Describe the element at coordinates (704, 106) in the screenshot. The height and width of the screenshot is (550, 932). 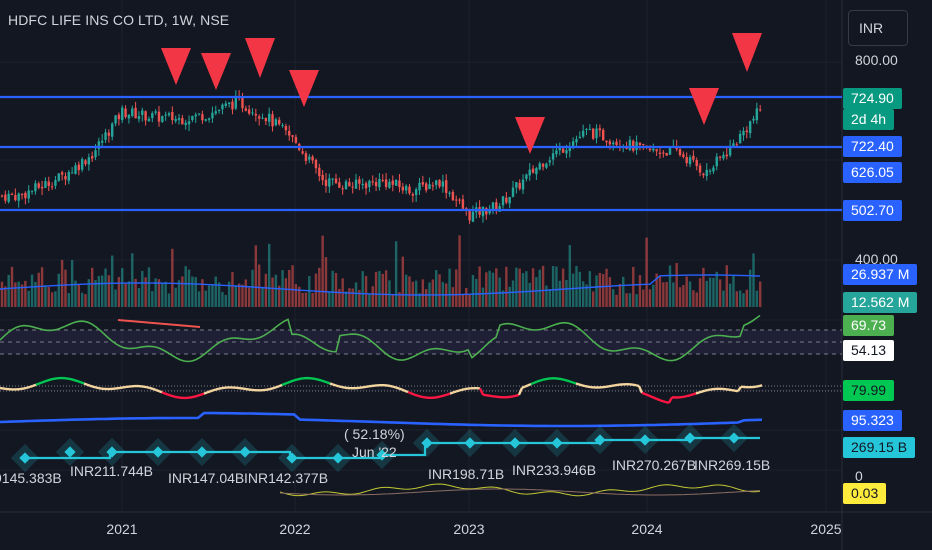
I see `down-marker` at that location.